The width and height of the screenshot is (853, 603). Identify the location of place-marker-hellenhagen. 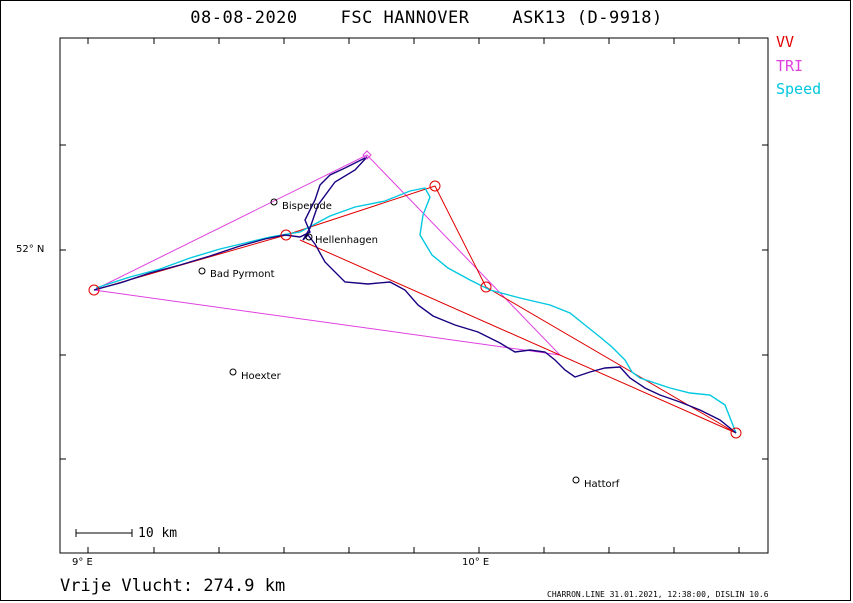
(309, 237).